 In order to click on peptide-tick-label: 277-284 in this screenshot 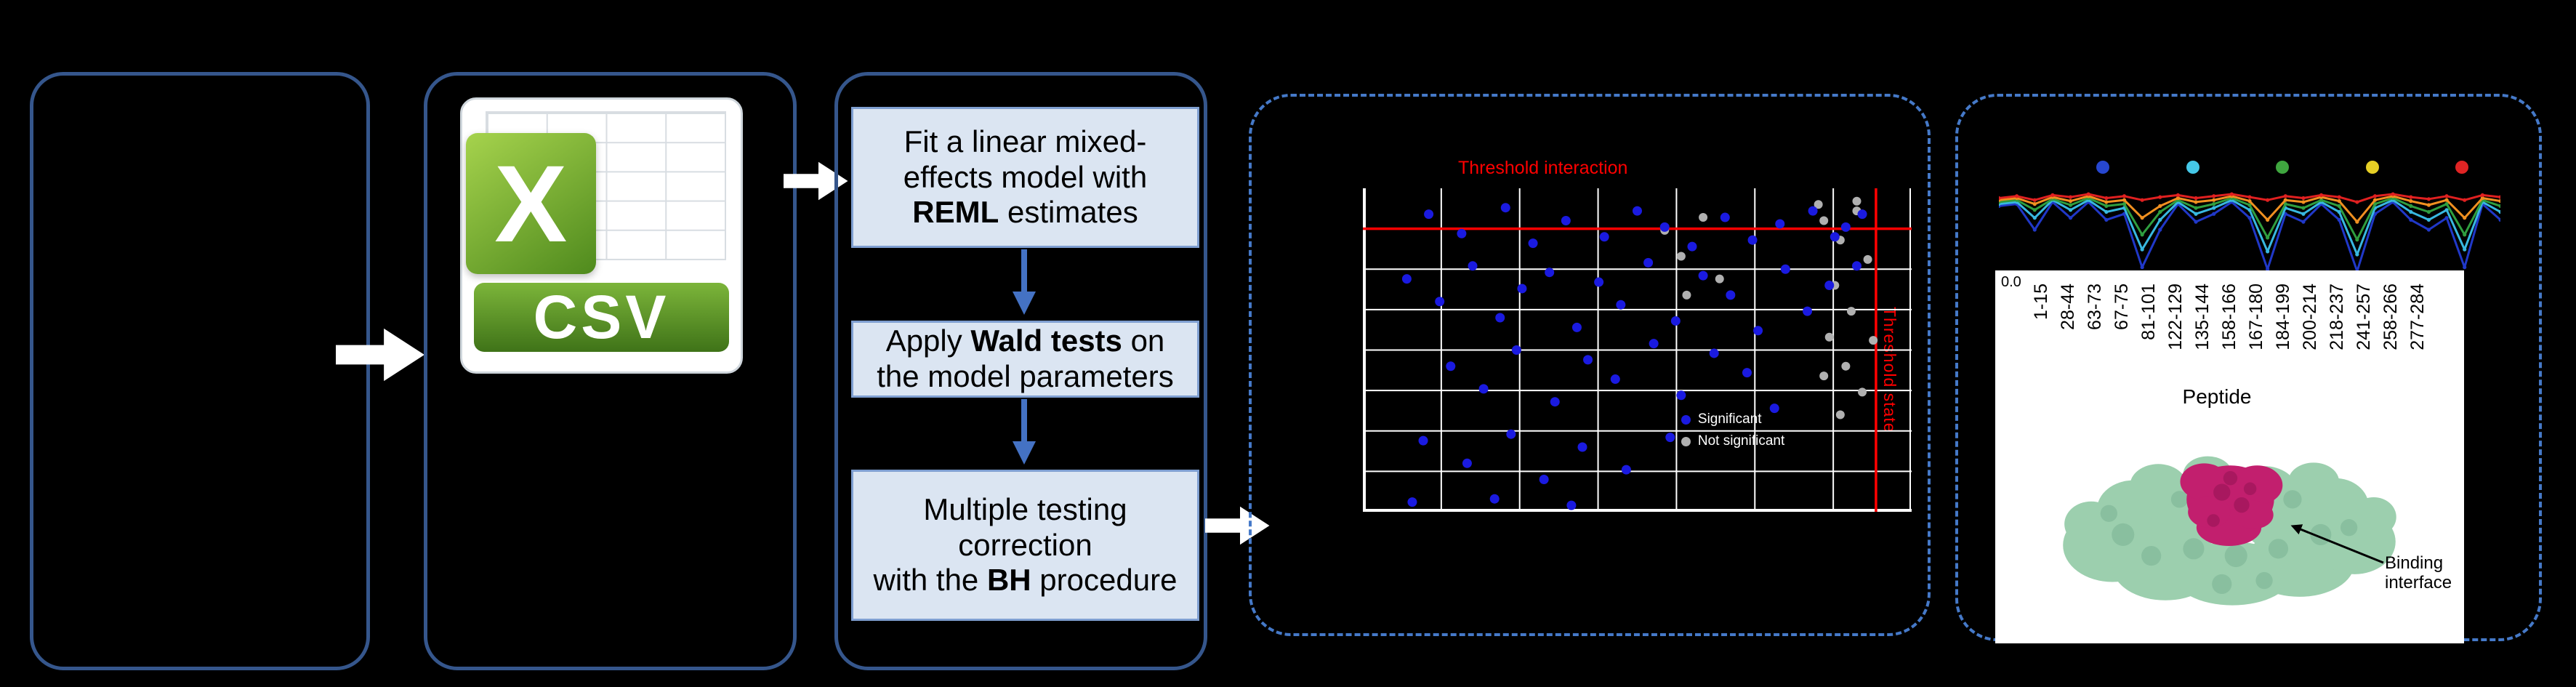, I will do `click(2417, 317)`.